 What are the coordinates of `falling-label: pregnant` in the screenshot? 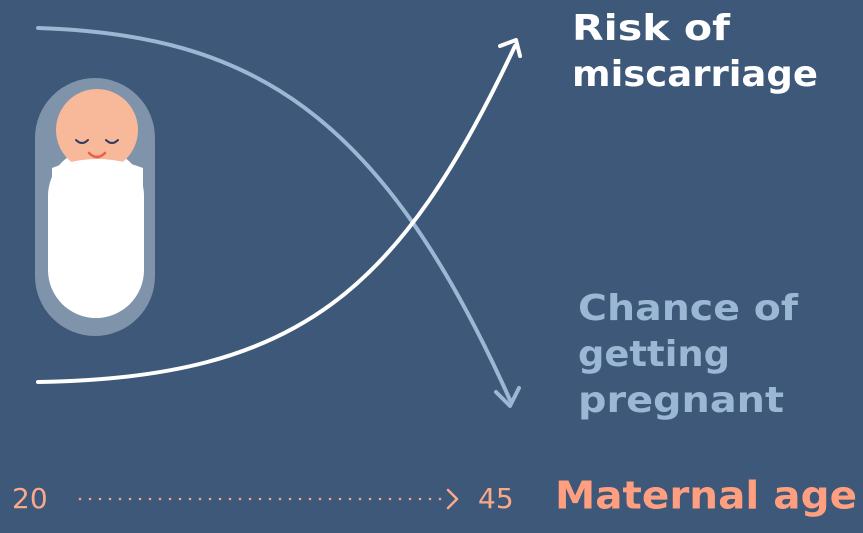 It's located at (681, 400).